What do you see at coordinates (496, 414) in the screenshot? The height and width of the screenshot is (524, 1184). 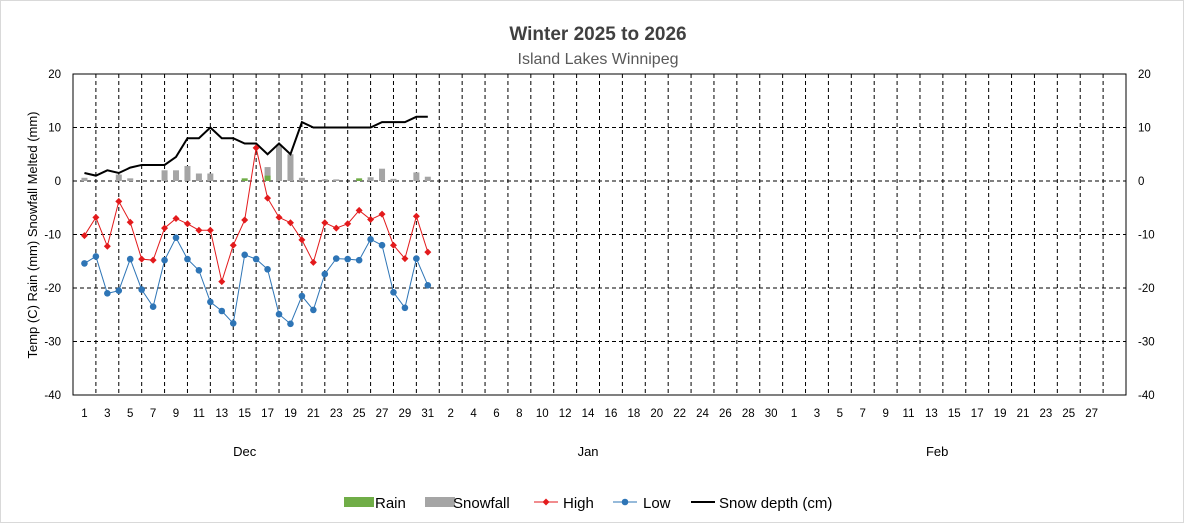 I see `x-tick-label: 6` at bounding box center [496, 414].